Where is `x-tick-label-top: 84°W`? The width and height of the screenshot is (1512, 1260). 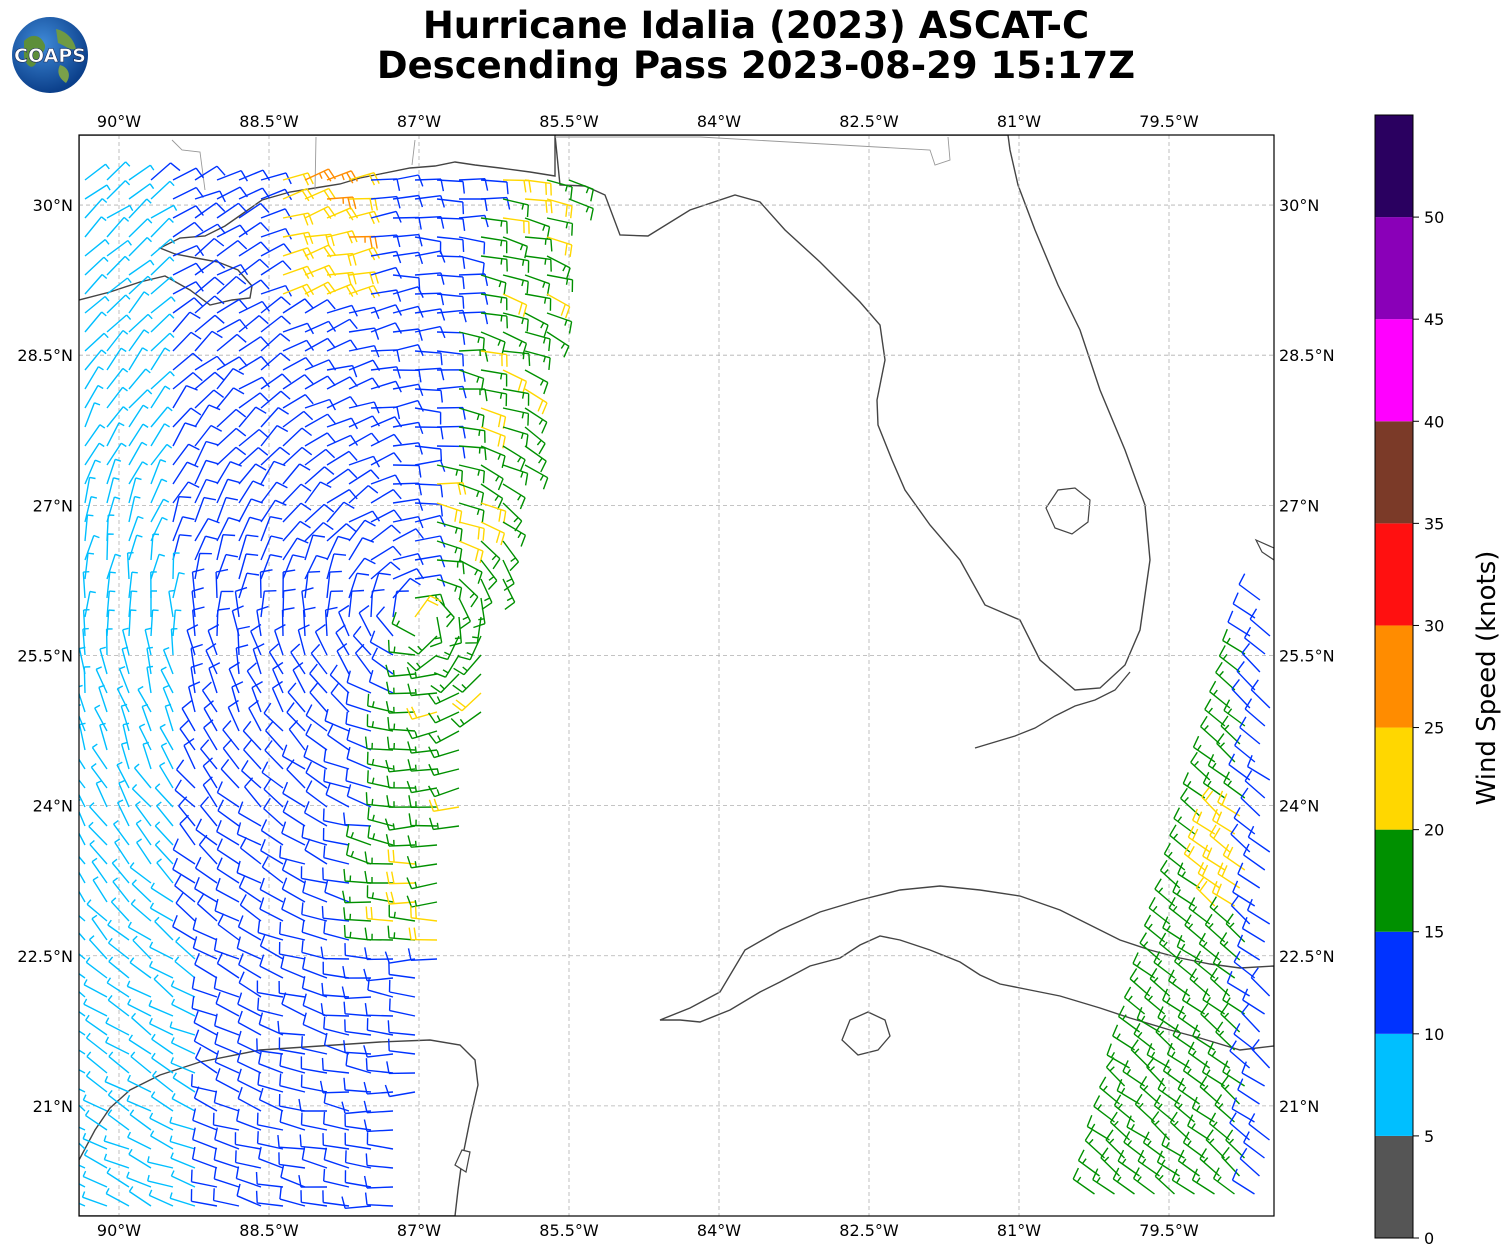
x-tick-label-top: 84°W is located at coordinates (719, 121).